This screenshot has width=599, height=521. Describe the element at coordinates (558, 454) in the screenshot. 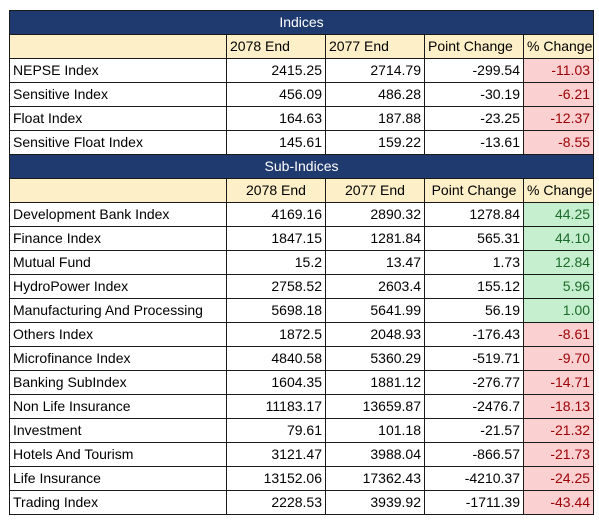

I see `value-pct-change: -21.73` at that location.